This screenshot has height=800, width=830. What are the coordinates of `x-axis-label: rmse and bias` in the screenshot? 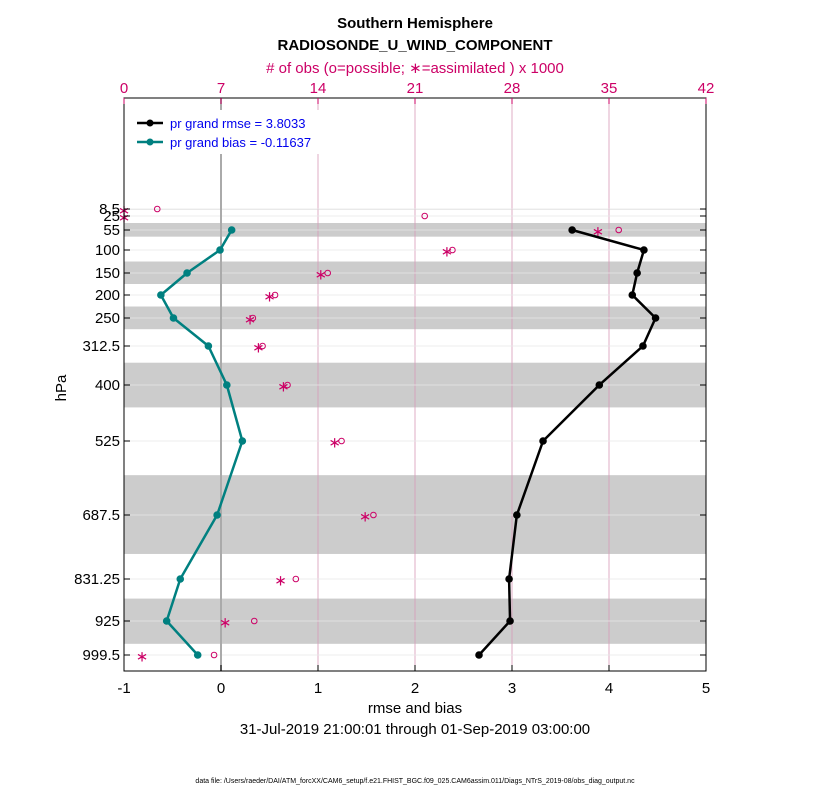 It's located at (415, 708).